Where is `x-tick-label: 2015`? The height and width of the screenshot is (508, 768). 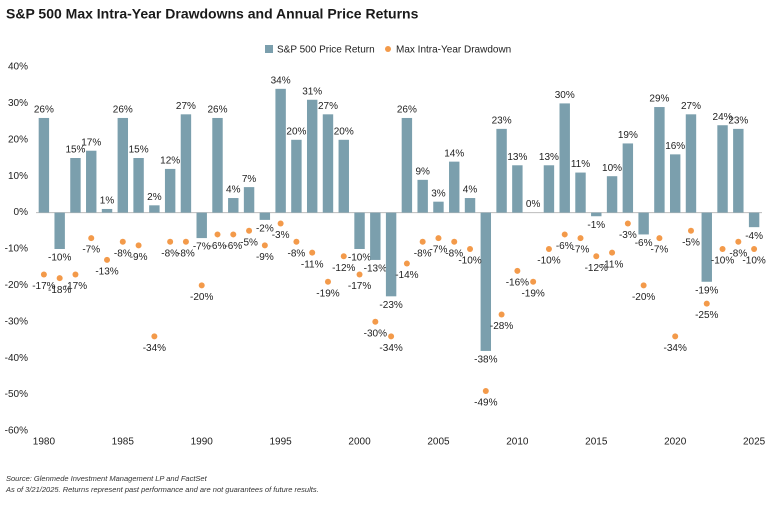
x-tick-label: 2015 is located at coordinates (596, 442).